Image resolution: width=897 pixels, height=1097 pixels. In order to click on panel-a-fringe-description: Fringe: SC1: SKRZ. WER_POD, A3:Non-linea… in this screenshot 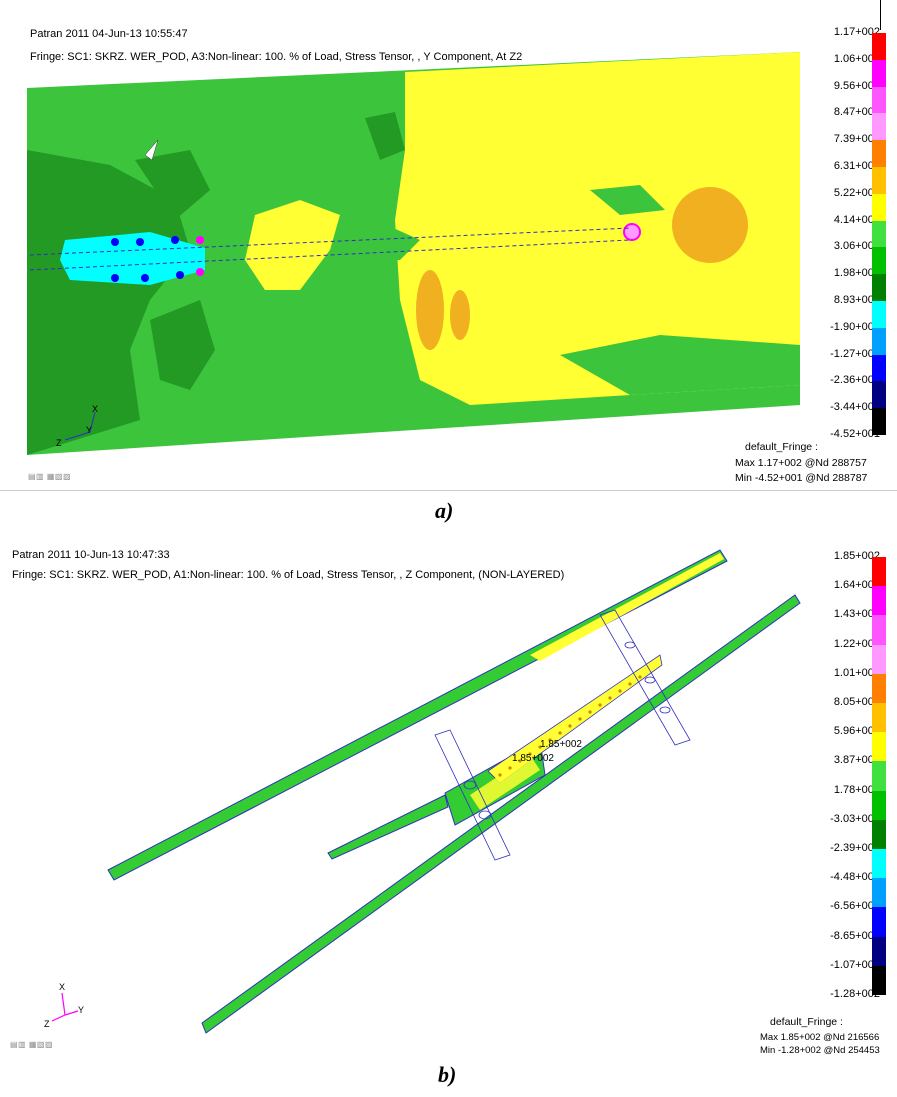, I will do `click(276, 57)`.